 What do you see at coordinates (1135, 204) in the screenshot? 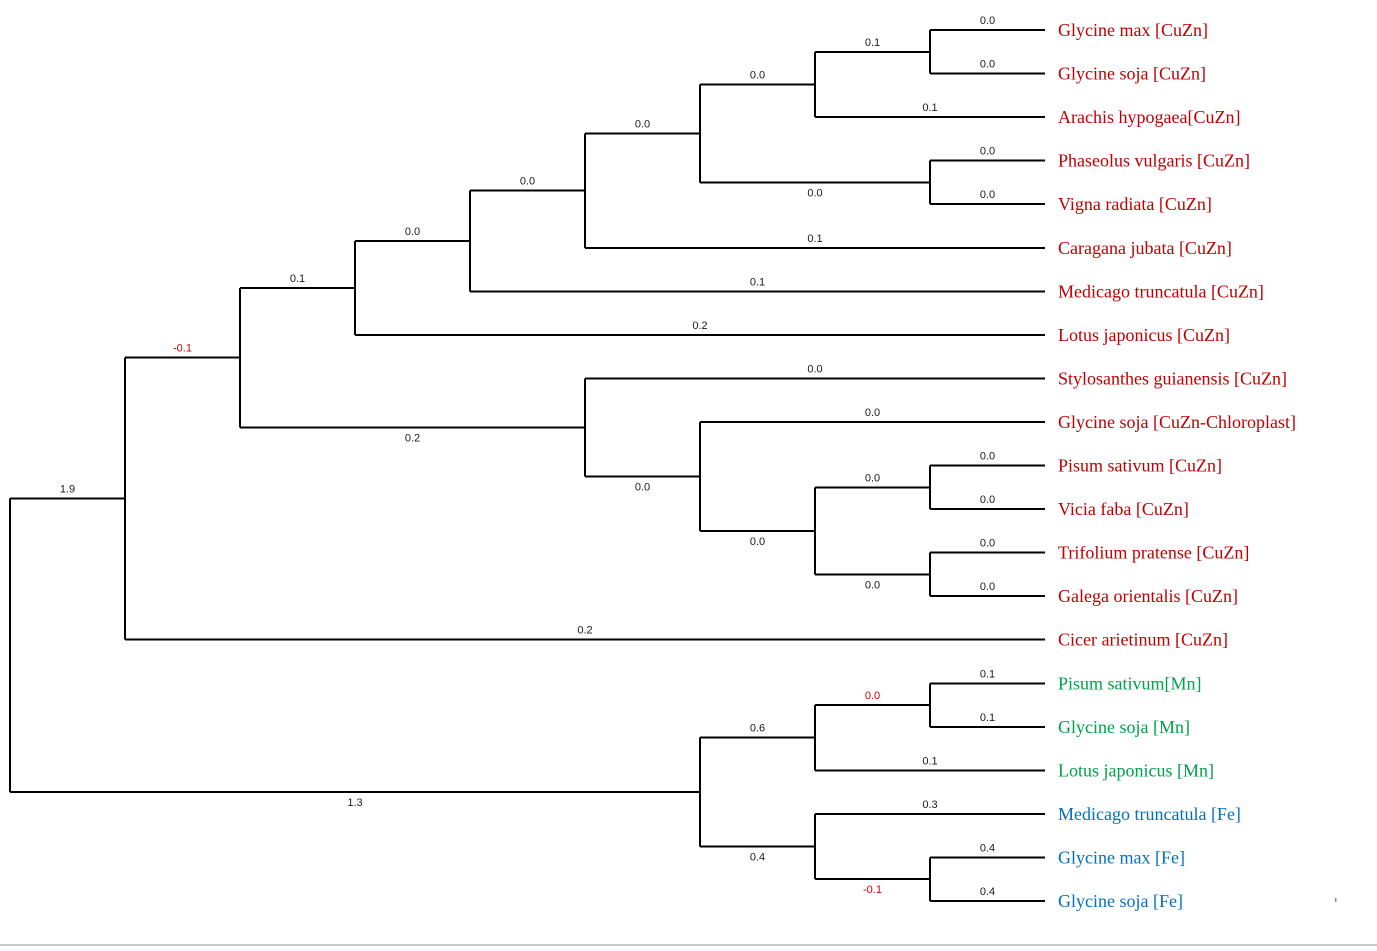
I see `taxon-label-vigna-radiata-cuzn: Vigna radiata [CuZn]` at bounding box center [1135, 204].